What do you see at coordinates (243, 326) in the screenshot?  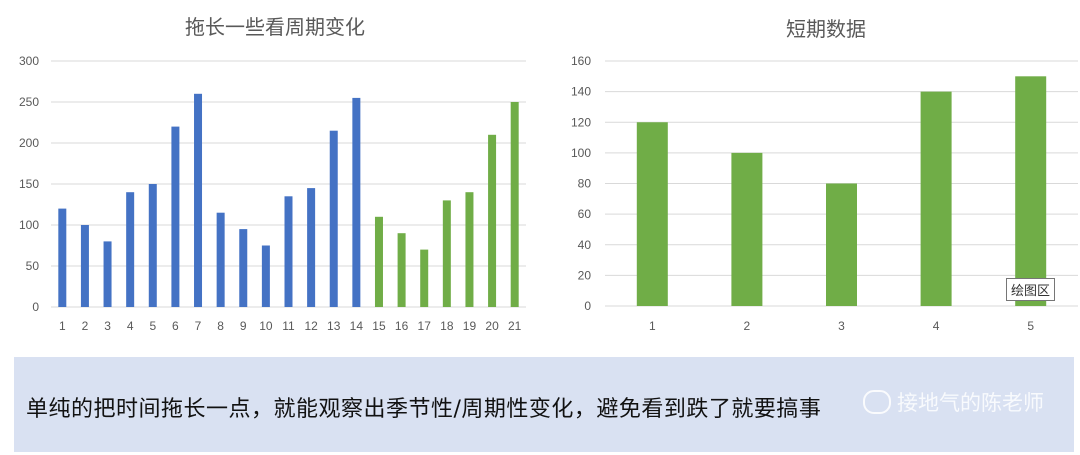 I see `x-tick-label: 9` at bounding box center [243, 326].